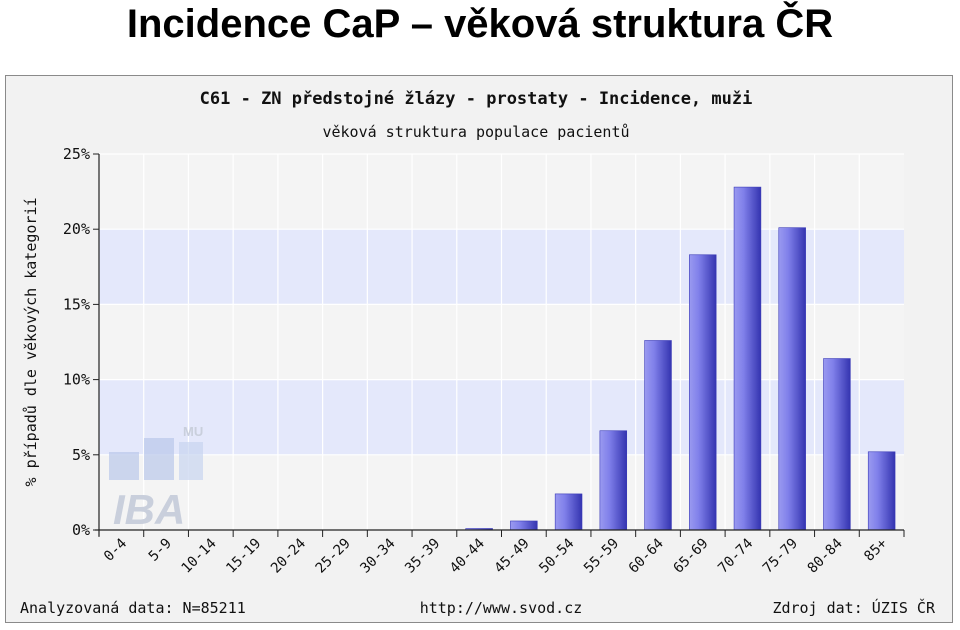  I want to click on x-tick-label: 30-34, so click(377, 556).